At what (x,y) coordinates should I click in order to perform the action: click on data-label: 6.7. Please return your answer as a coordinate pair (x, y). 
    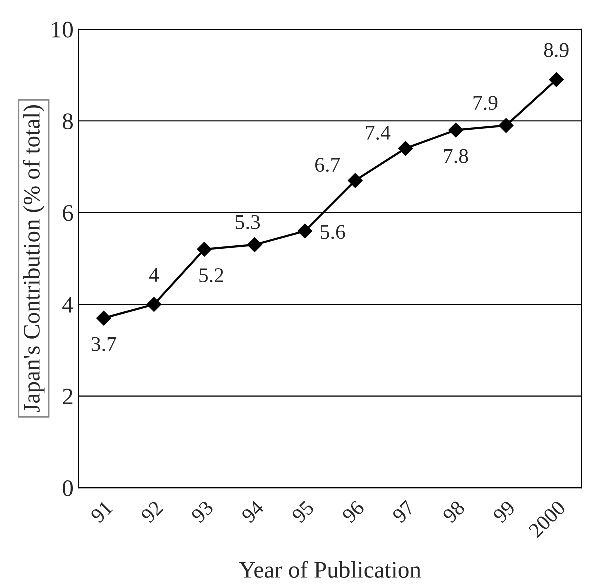
    Looking at the image, I should click on (328, 165).